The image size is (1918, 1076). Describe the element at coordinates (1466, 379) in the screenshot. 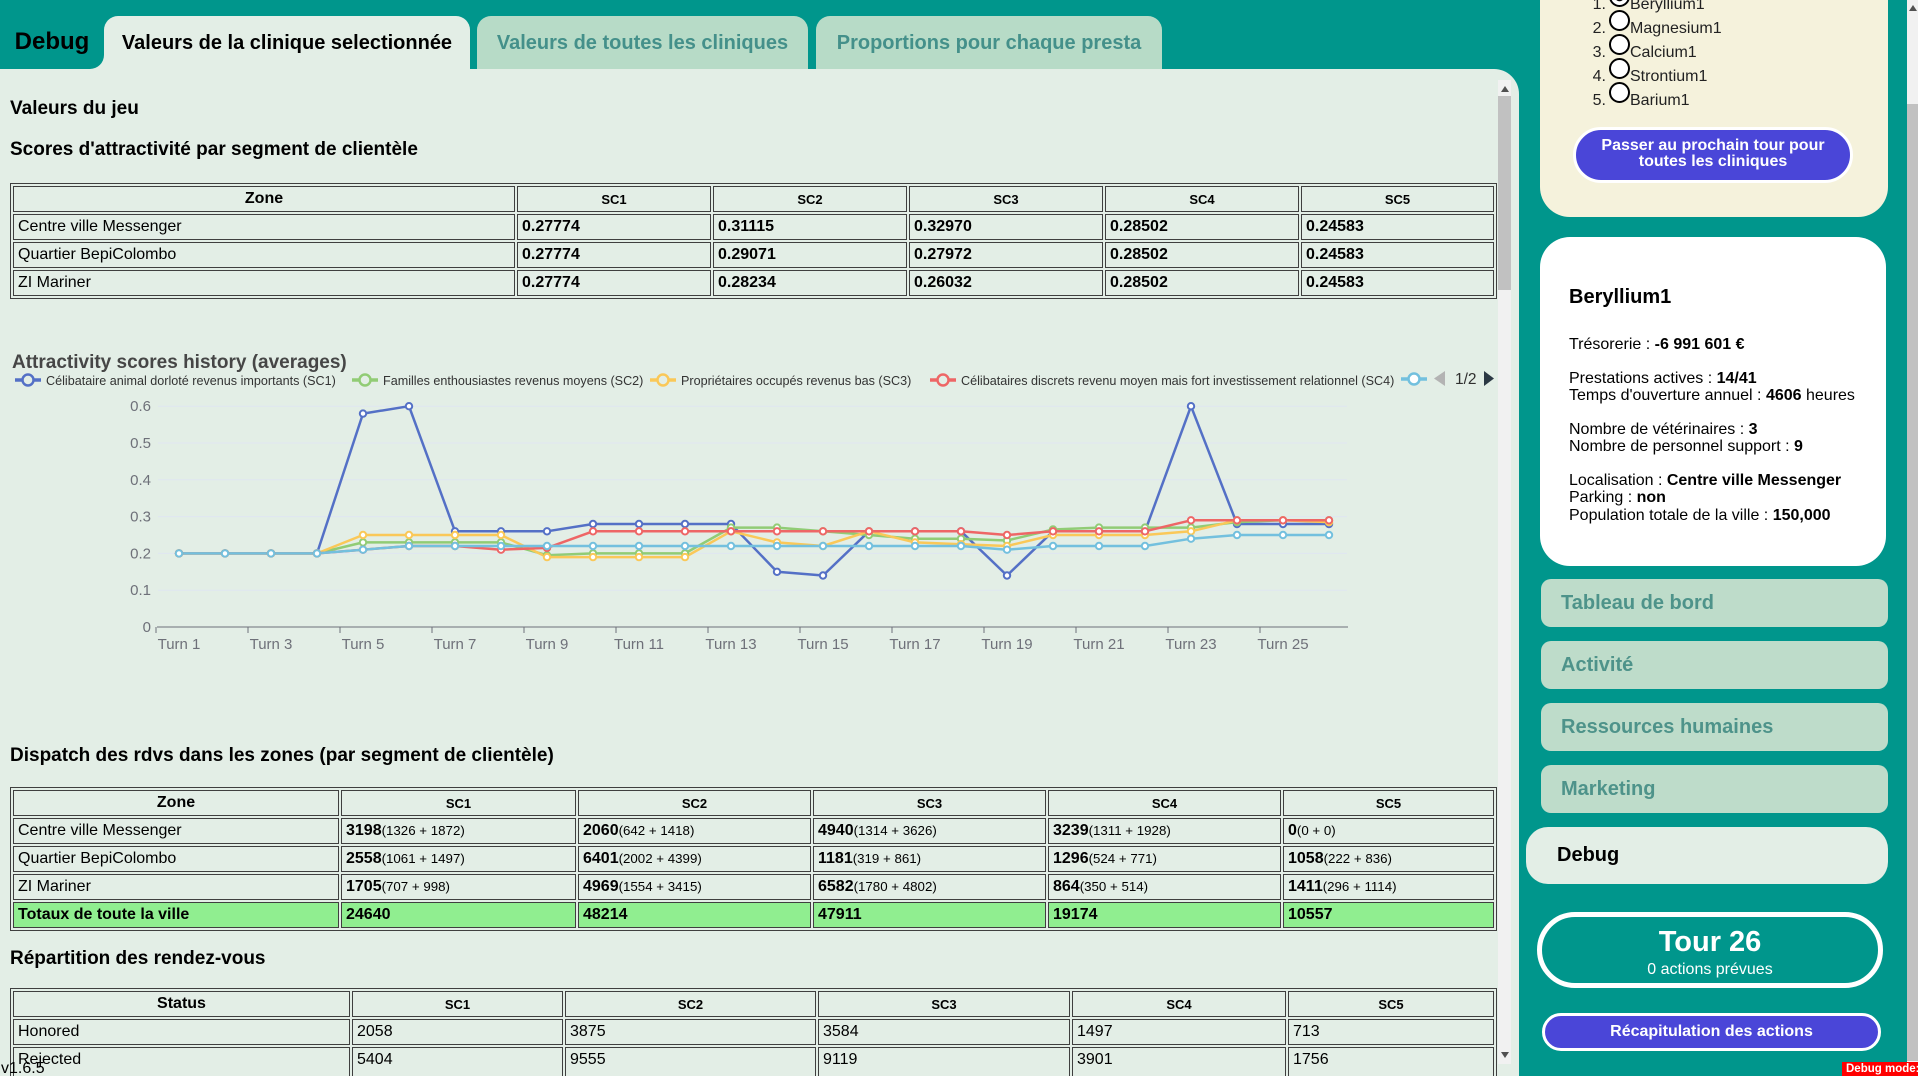

I see `svg-text: 1/2` at that location.